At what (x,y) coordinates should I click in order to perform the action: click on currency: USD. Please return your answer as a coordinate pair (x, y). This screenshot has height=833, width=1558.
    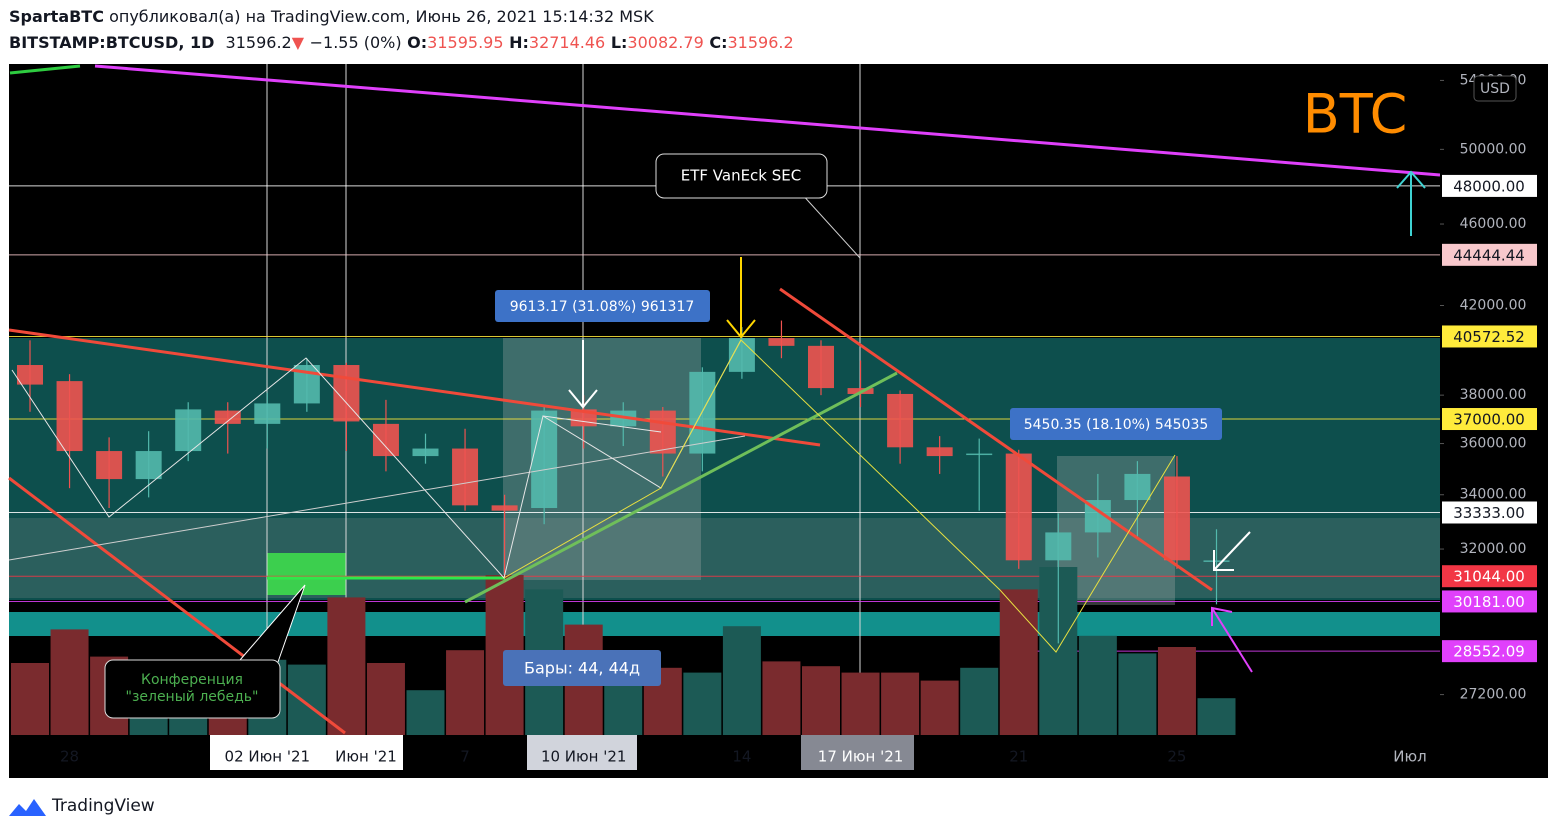
    Looking at the image, I should click on (1495, 89).